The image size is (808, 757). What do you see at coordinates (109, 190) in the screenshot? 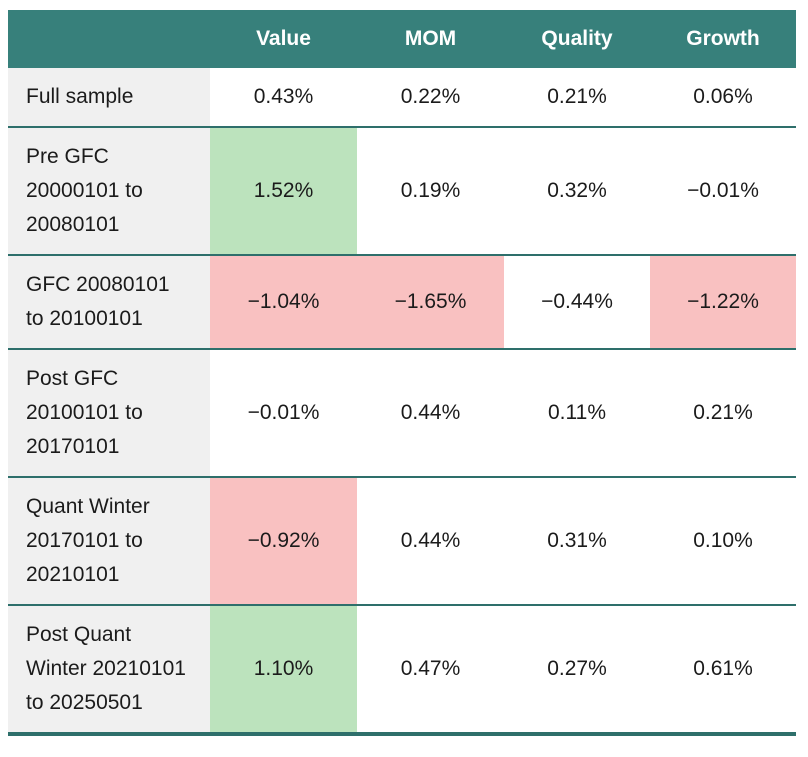
I see `row-label: Pre GFC 20000101 to 20080101` at bounding box center [109, 190].